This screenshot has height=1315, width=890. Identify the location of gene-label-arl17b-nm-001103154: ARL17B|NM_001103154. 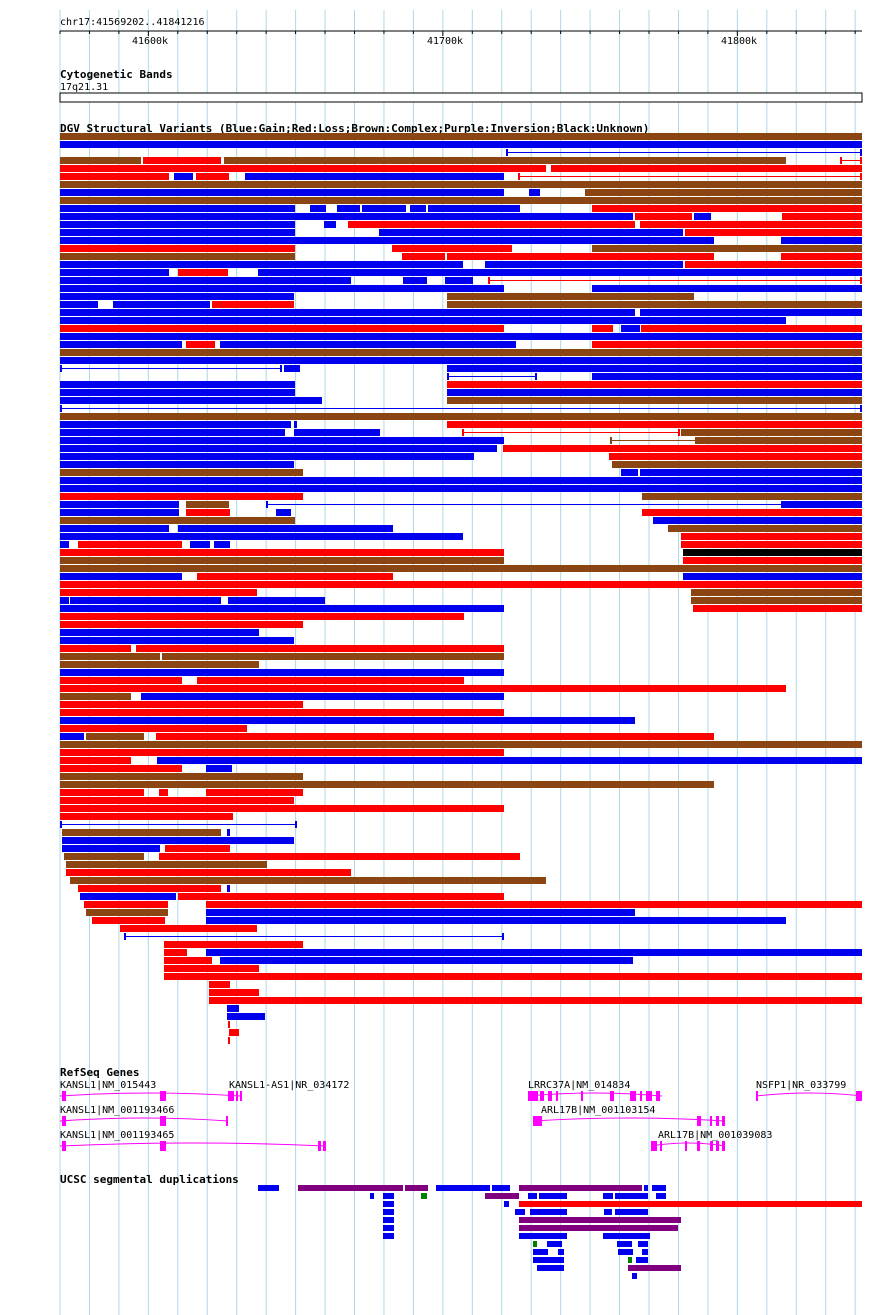
(598, 1110).